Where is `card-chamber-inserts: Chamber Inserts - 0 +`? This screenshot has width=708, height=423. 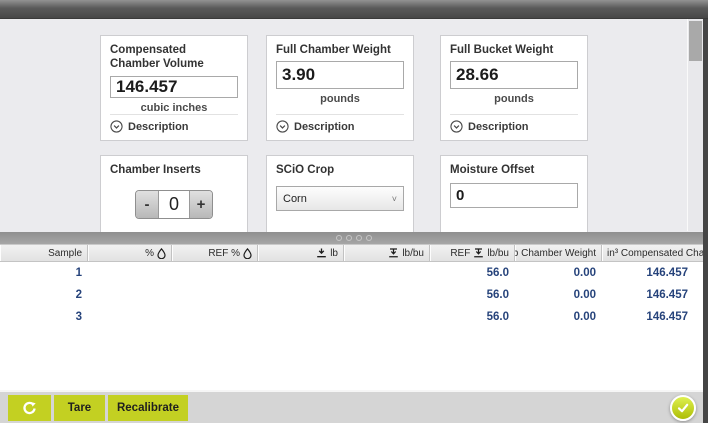
card-chamber-inserts: Chamber Inserts - 0 + is located at coordinates (174, 193).